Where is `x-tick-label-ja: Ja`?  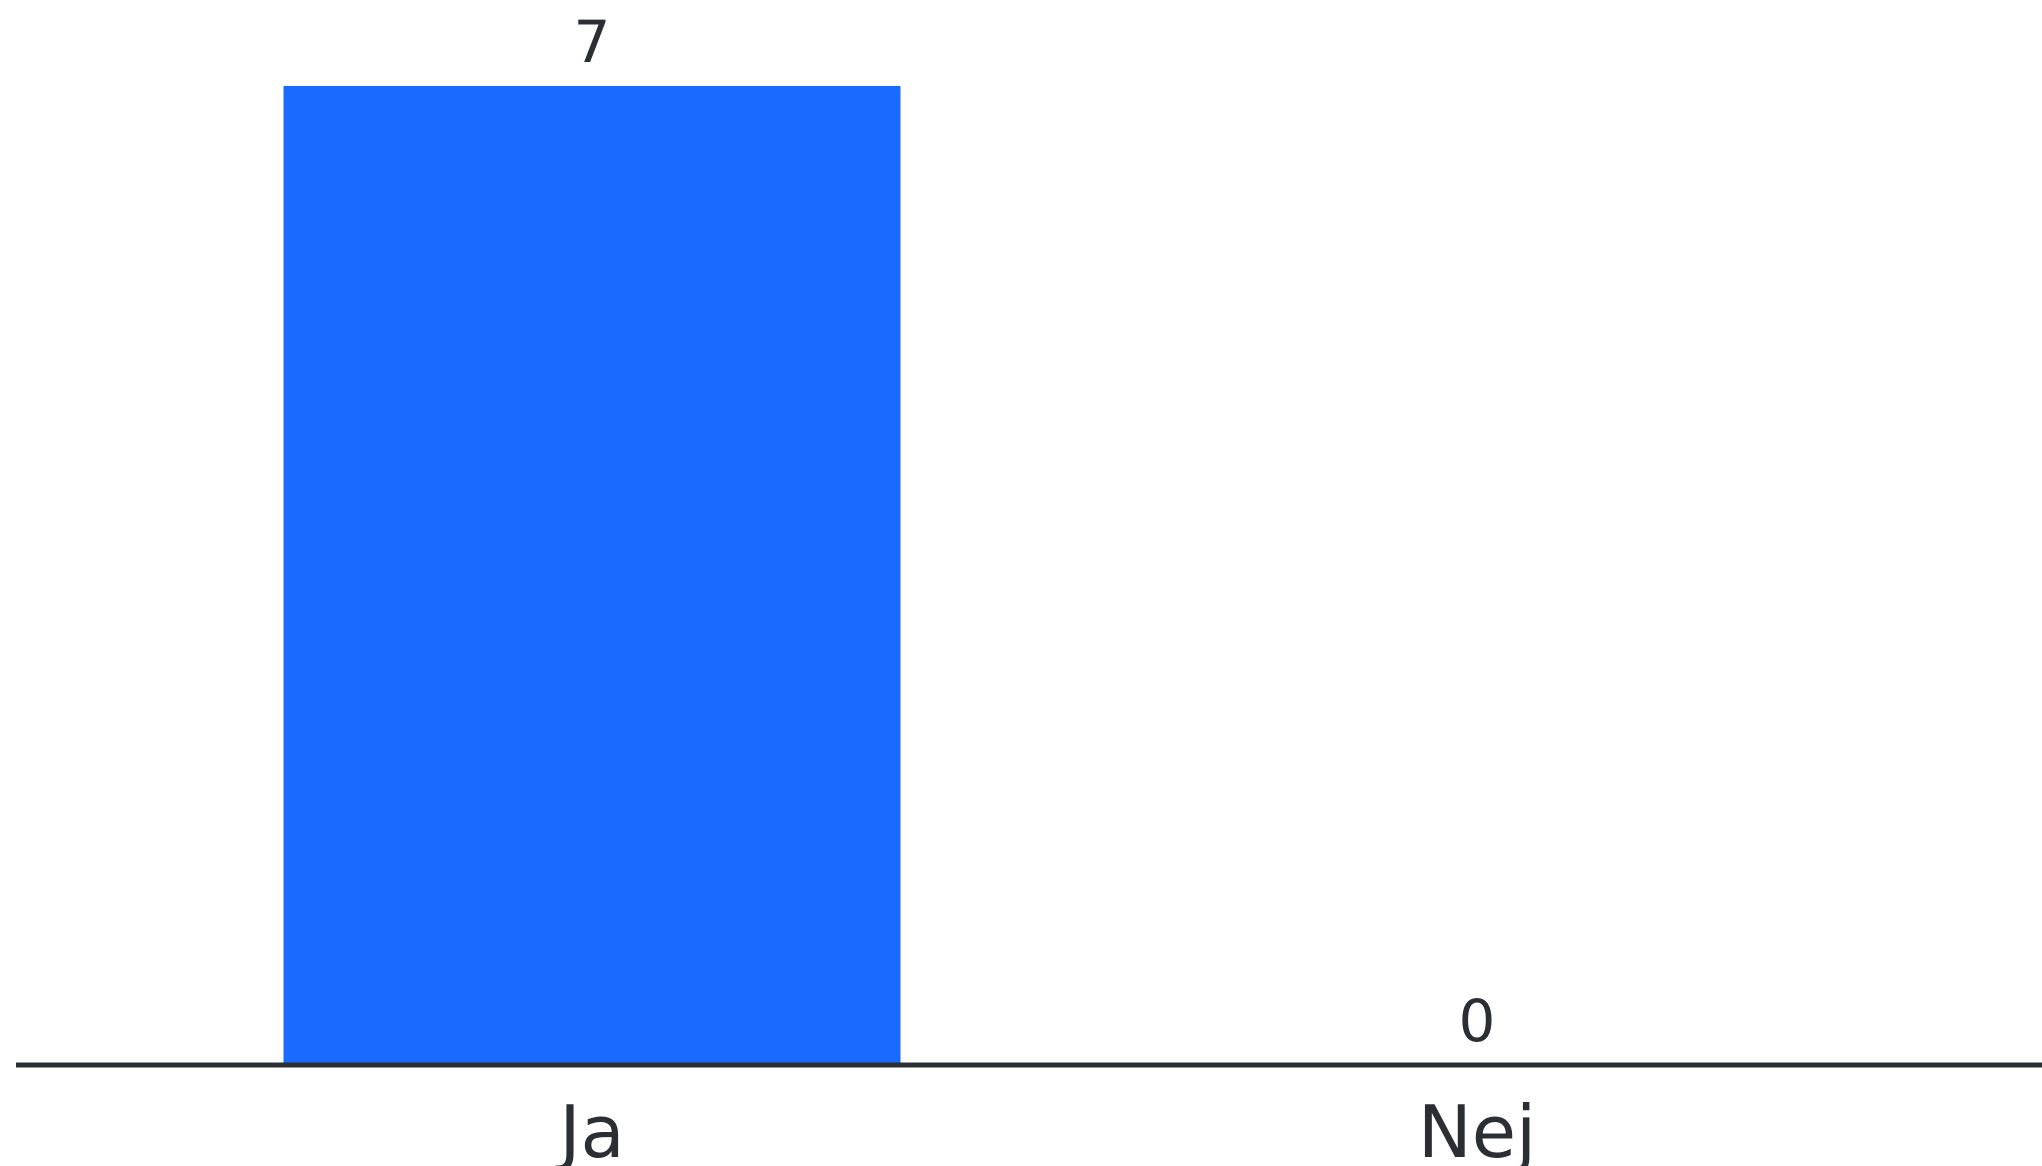
x-tick-label-ja: Ja is located at coordinates (589, 1128).